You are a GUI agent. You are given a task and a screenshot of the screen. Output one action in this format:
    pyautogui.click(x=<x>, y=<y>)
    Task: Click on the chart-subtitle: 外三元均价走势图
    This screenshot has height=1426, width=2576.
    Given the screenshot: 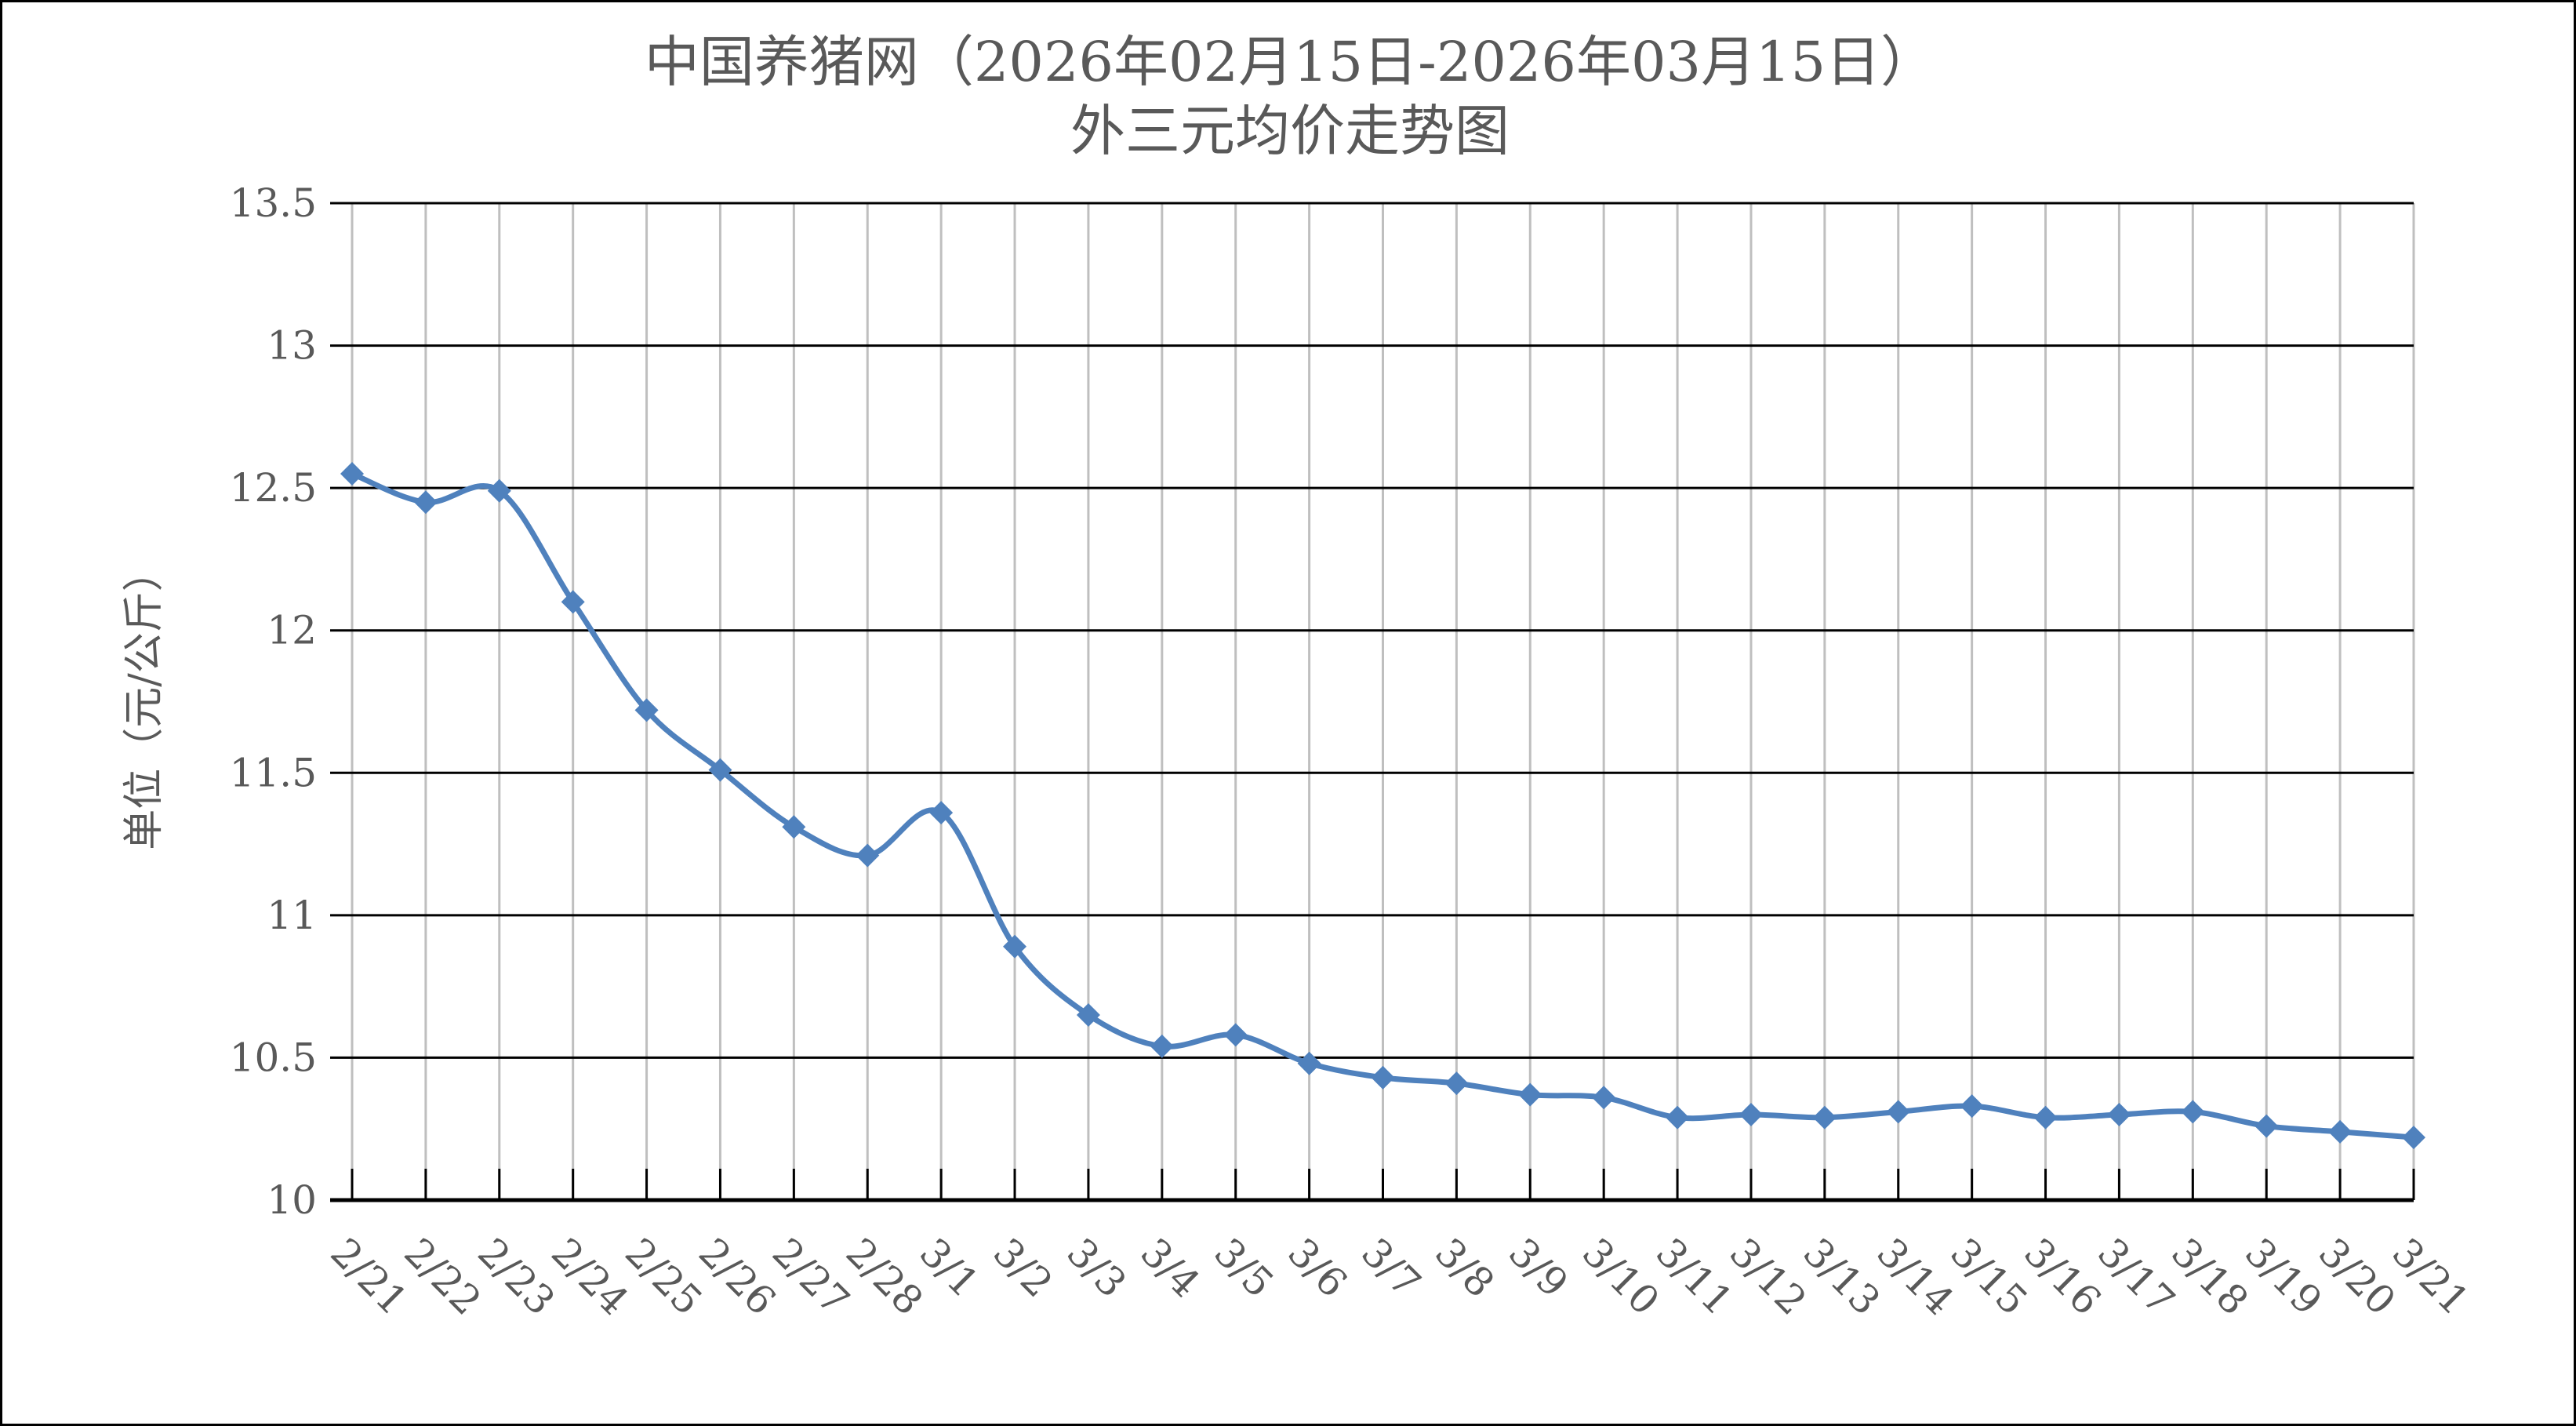 What is the action you would take?
    pyautogui.click(x=1290, y=131)
    